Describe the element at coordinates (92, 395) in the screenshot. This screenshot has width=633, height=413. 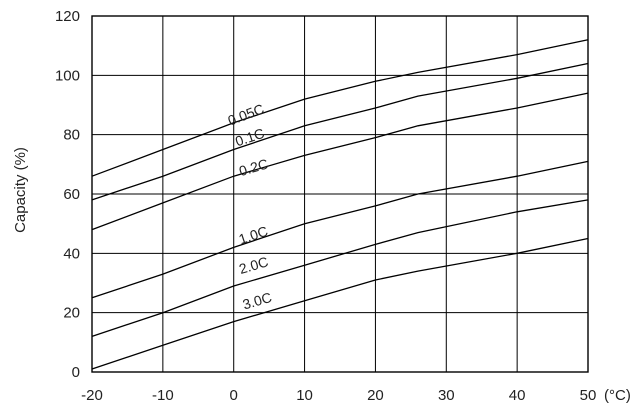
I see `x-tick-label: -20` at that location.